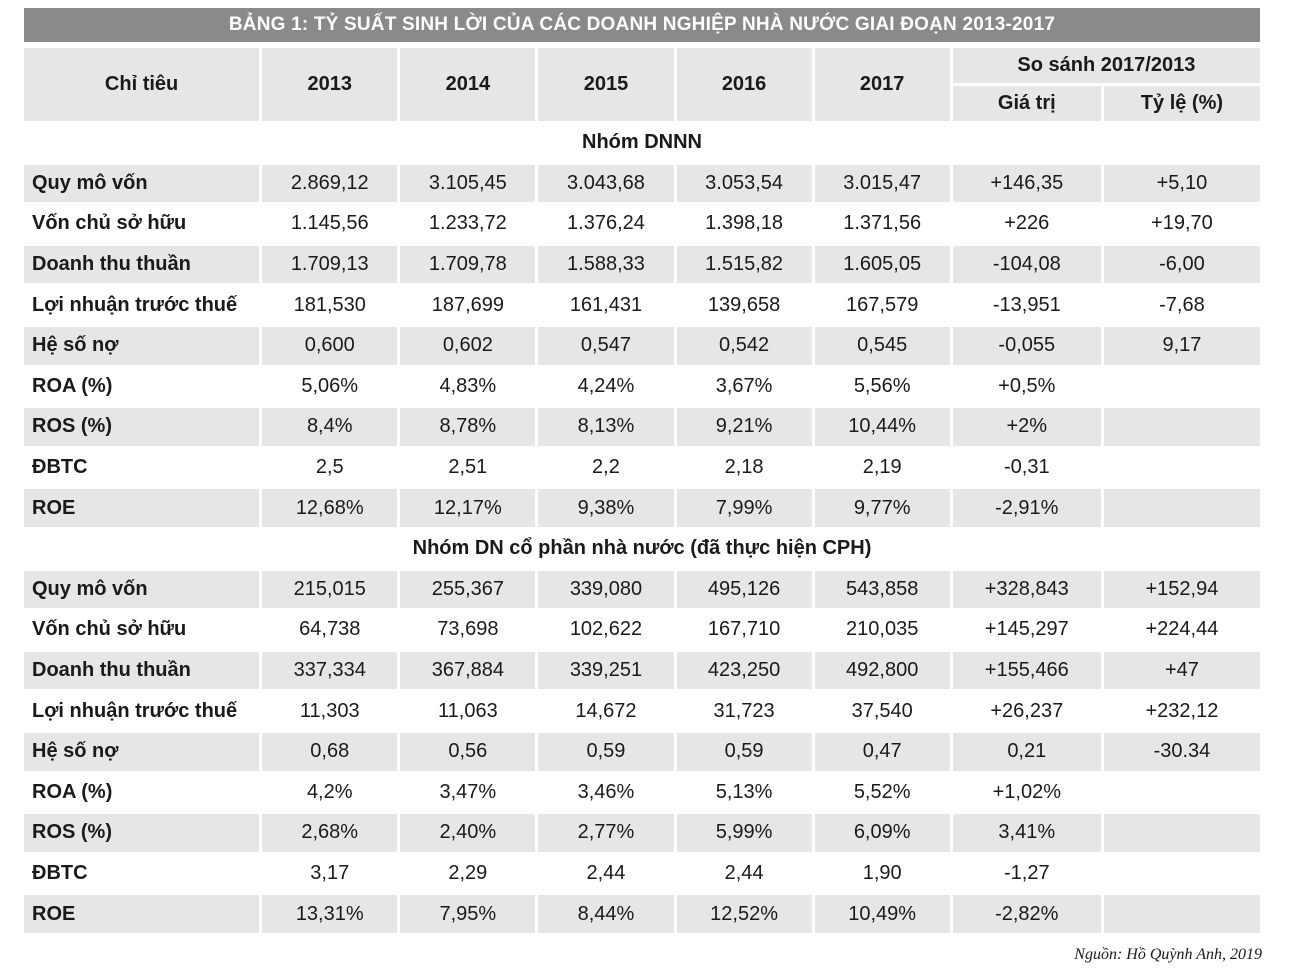  I want to click on table-cell: +2%, so click(1026, 427).